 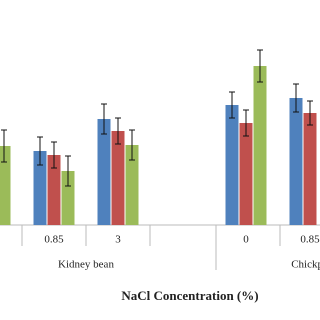 What do you see at coordinates (189, 295) in the screenshot?
I see `x-axis-title: NaCl Concentration (%)` at bounding box center [189, 295].